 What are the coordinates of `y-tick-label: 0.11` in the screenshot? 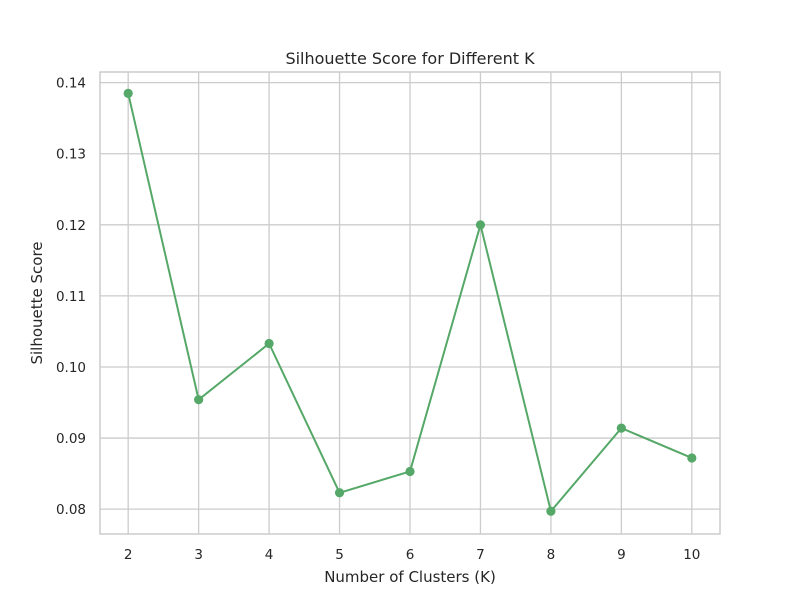 It's located at (71, 297).